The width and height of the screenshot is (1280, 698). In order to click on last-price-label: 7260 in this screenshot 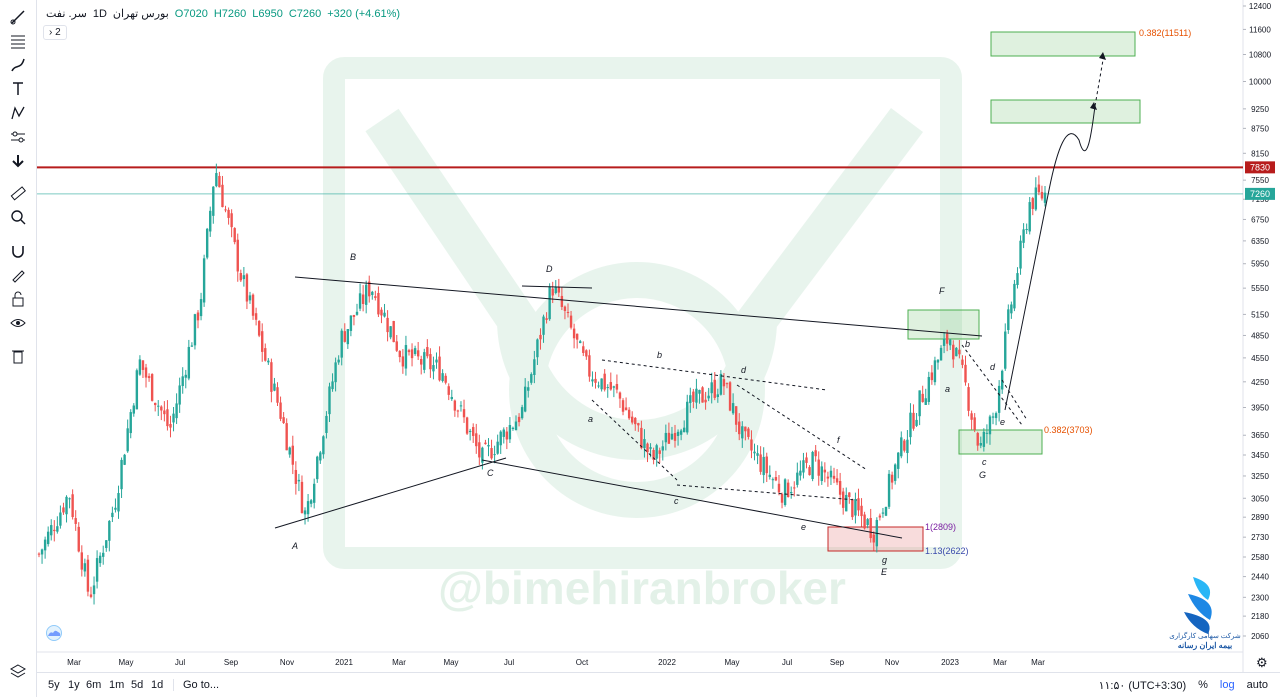, I will do `click(1260, 193)`.